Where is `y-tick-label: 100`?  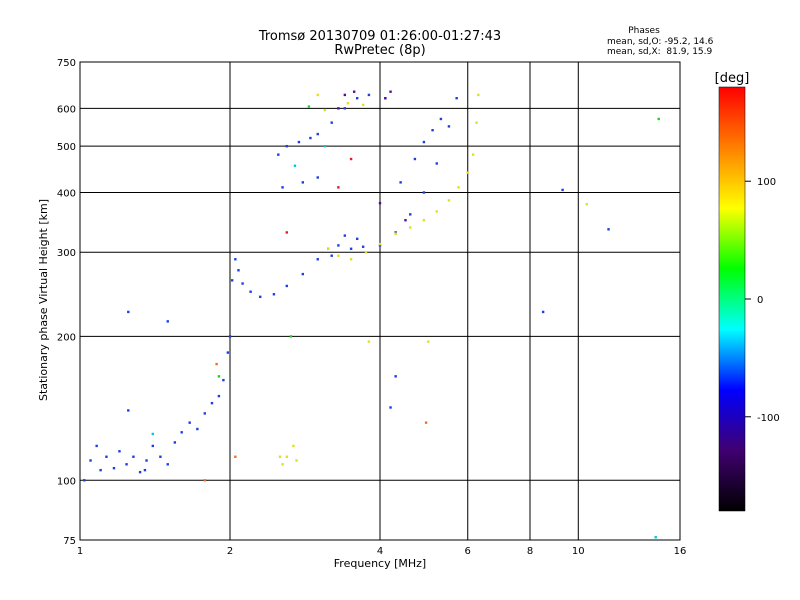
y-tick-label: 100 is located at coordinates (66, 481).